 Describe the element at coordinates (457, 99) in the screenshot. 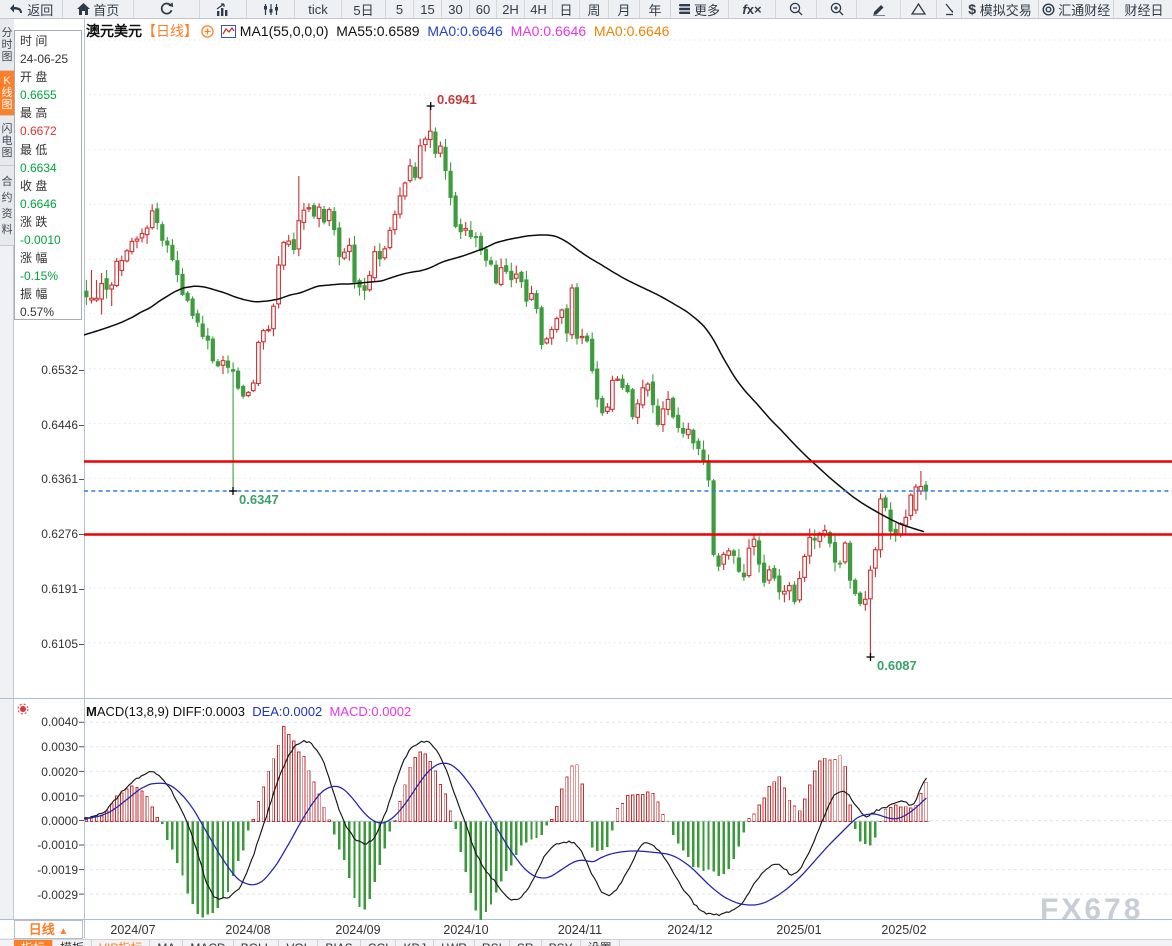

I see `svg-text: 0.6941` at that location.